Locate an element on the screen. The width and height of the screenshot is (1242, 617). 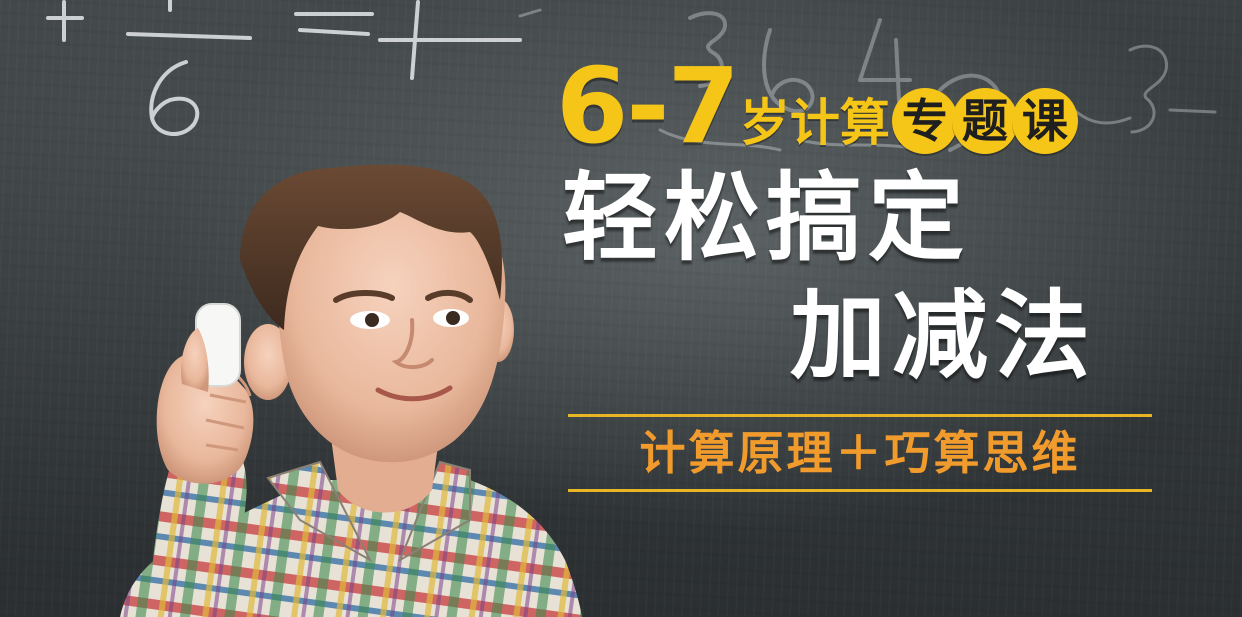
badge-char-2: 题 is located at coordinates (984, 121).